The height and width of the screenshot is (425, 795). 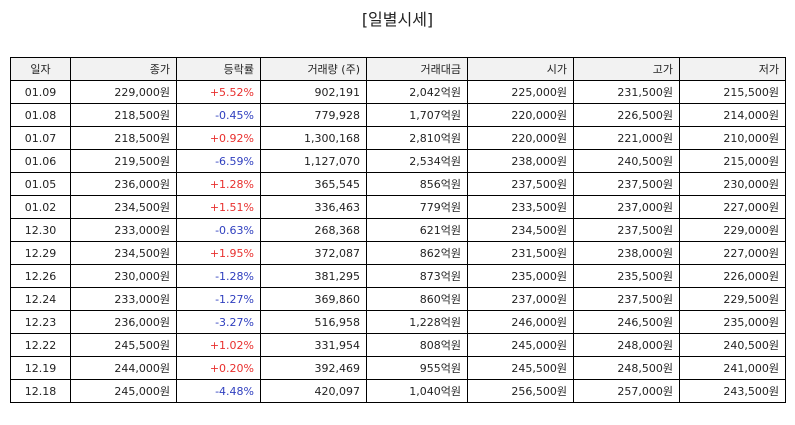 What do you see at coordinates (732, 161) in the screenshot?
I see `value-cell: 215,000원` at bounding box center [732, 161].